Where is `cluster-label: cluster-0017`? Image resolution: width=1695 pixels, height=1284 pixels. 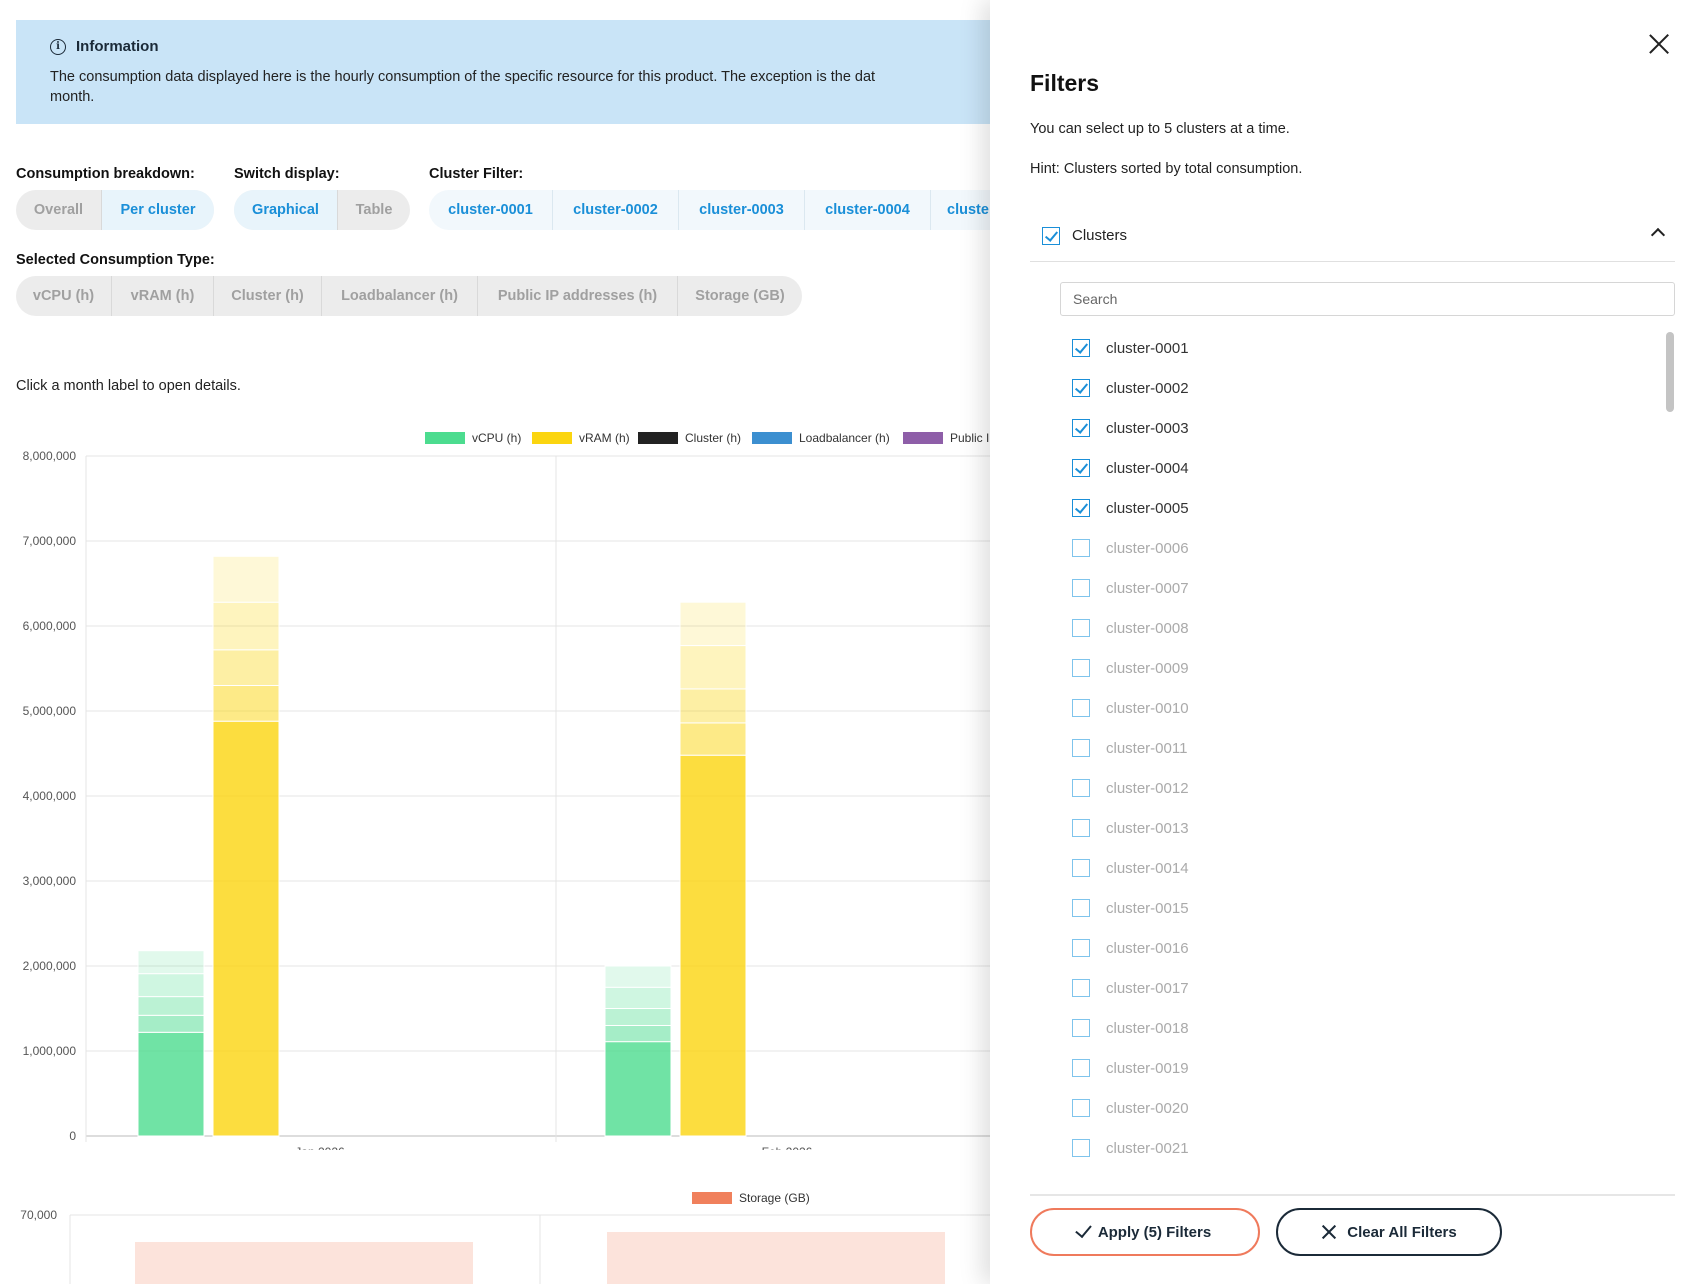 cluster-label: cluster-0017 is located at coordinates (1147, 988).